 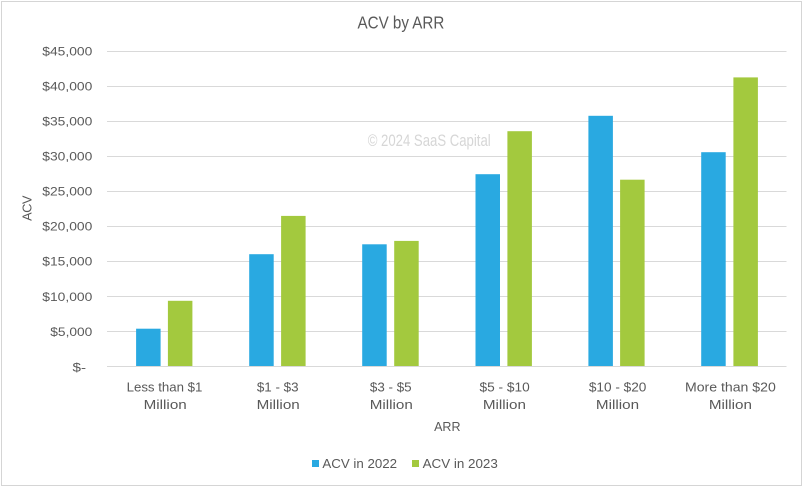 I want to click on svg-text: $15,000, so click(x=67, y=262).